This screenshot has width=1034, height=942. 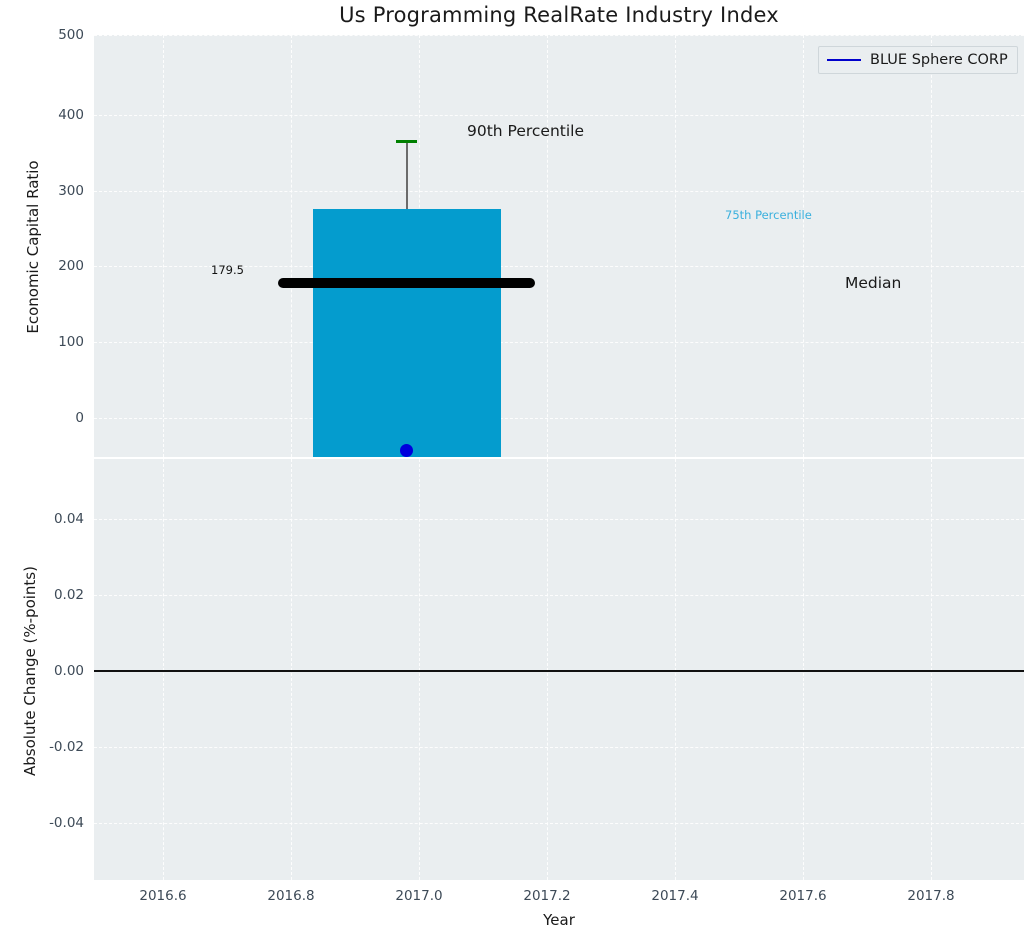 What do you see at coordinates (291, 896) in the screenshot?
I see `x-tick-label: 2016.8` at bounding box center [291, 896].